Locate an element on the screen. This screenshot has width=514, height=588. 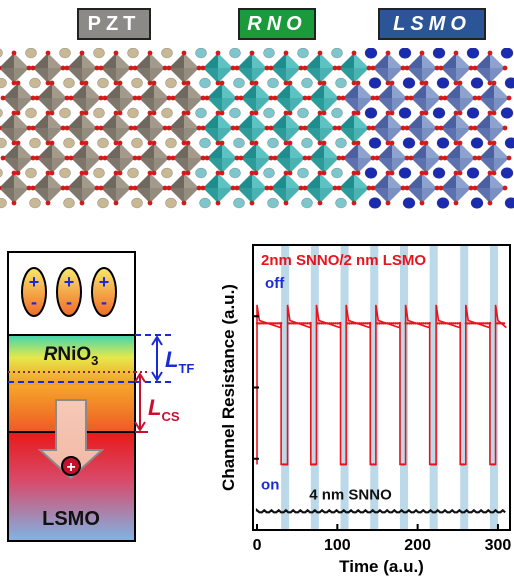
shaded-band is located at coordinates (374, 387).